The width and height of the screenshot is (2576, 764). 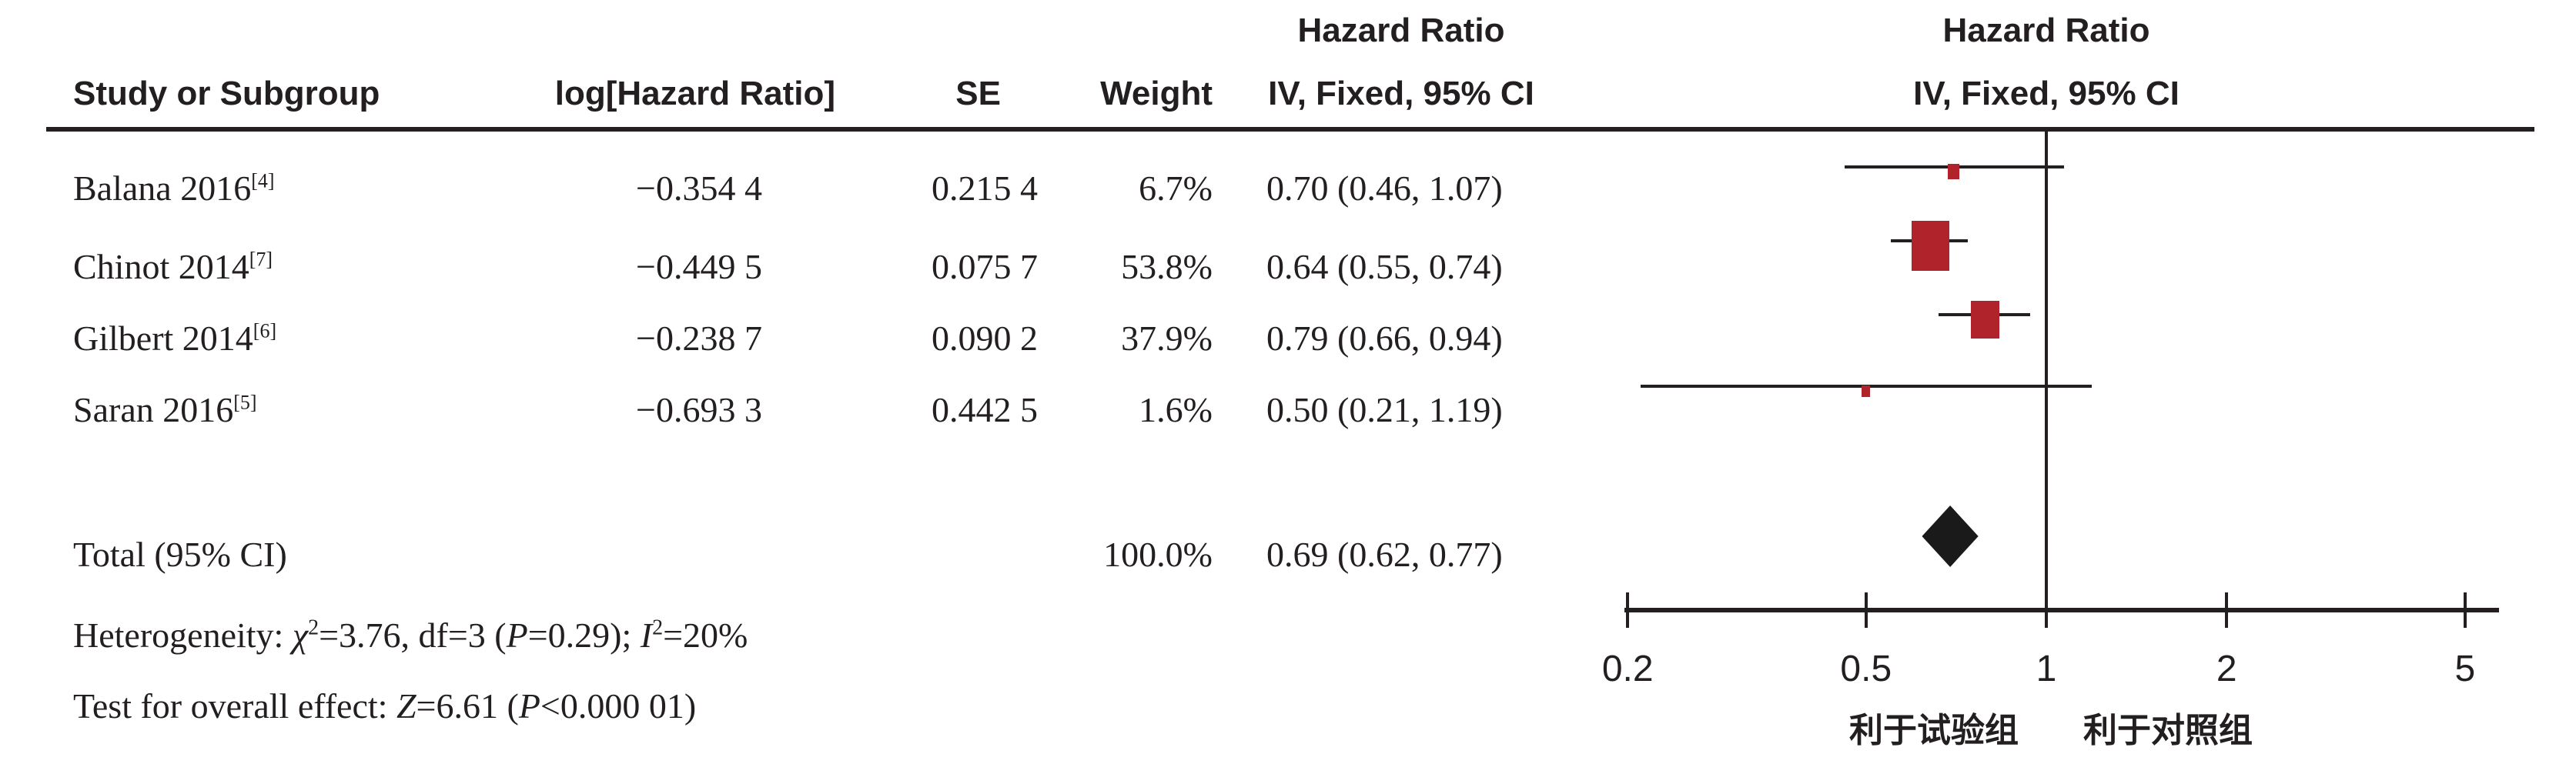 I want to click on study-label: Chinot 2014[7], so click(x=173, y=267).